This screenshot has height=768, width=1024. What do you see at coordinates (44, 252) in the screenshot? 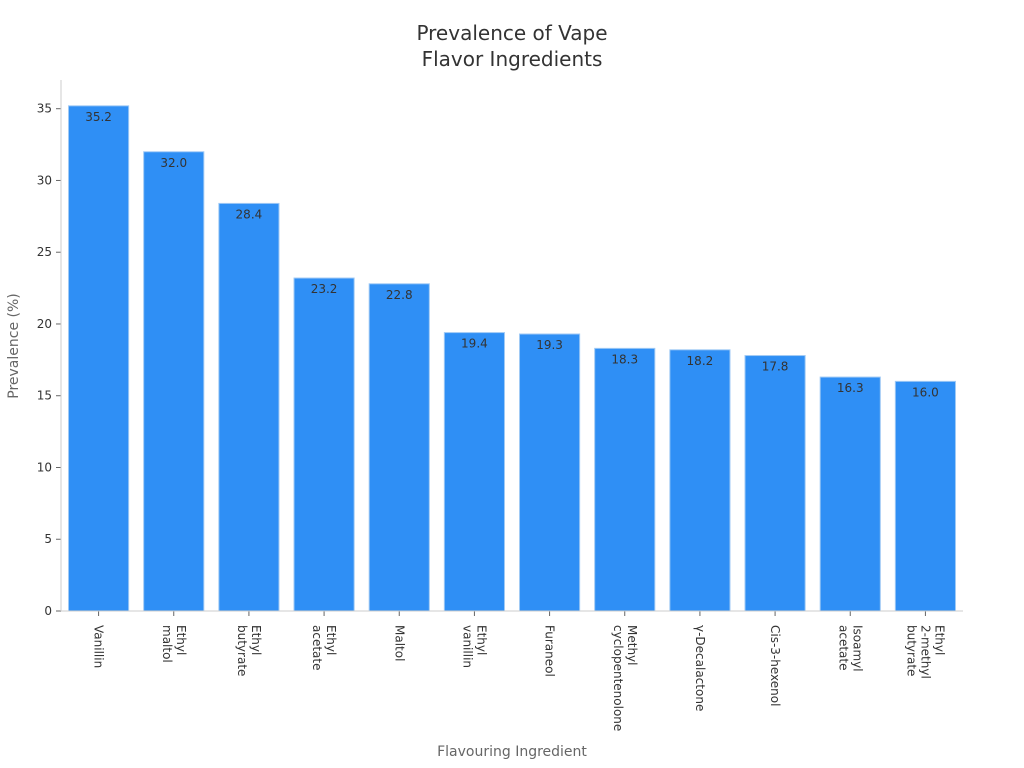
I see `y-tick-label: 25` at bounding box center [44, 252].